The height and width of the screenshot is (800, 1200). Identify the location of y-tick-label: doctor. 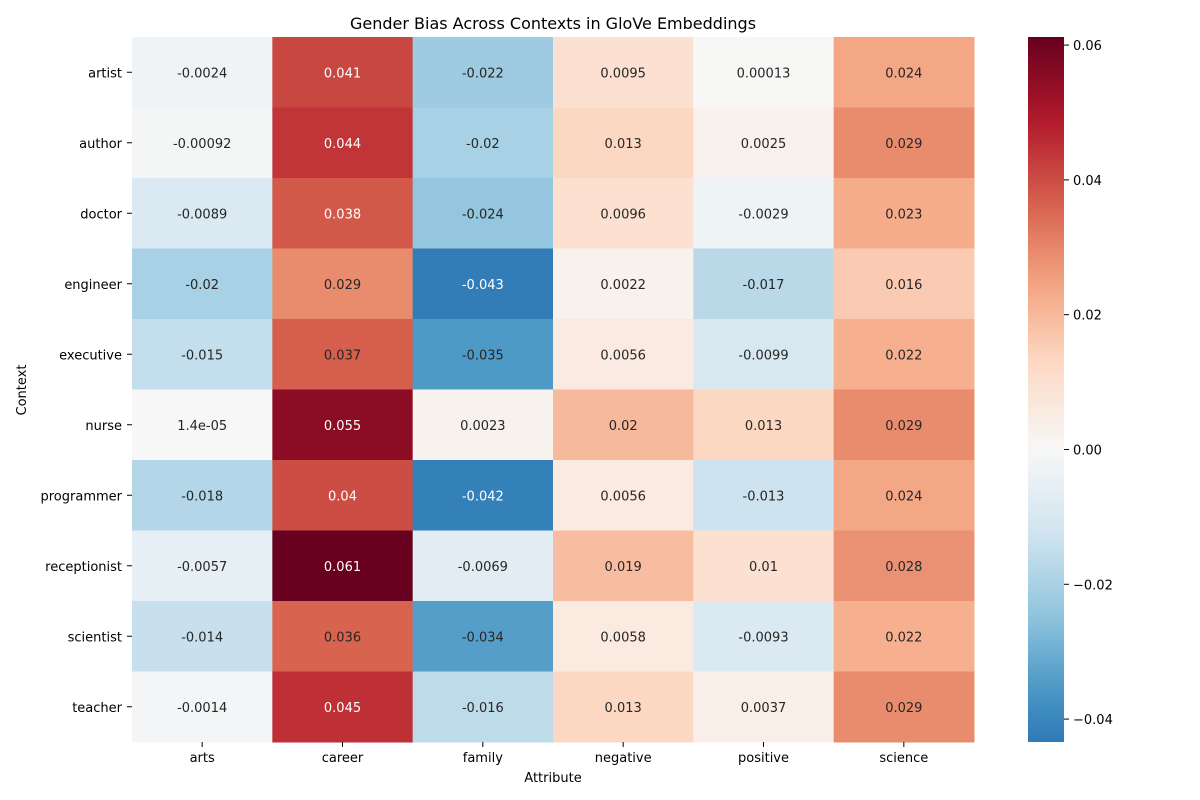
(101, 214).